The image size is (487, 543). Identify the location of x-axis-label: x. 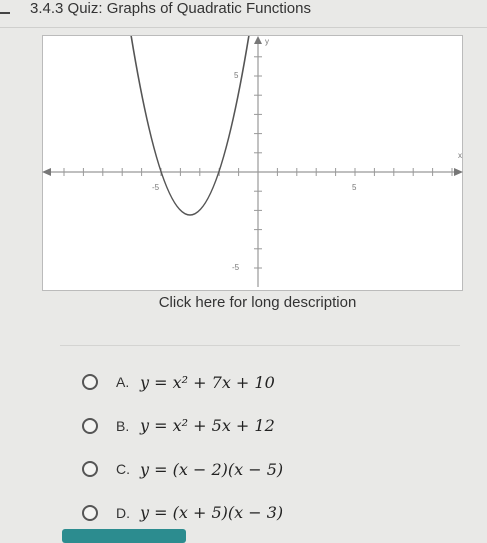
(460, 155).